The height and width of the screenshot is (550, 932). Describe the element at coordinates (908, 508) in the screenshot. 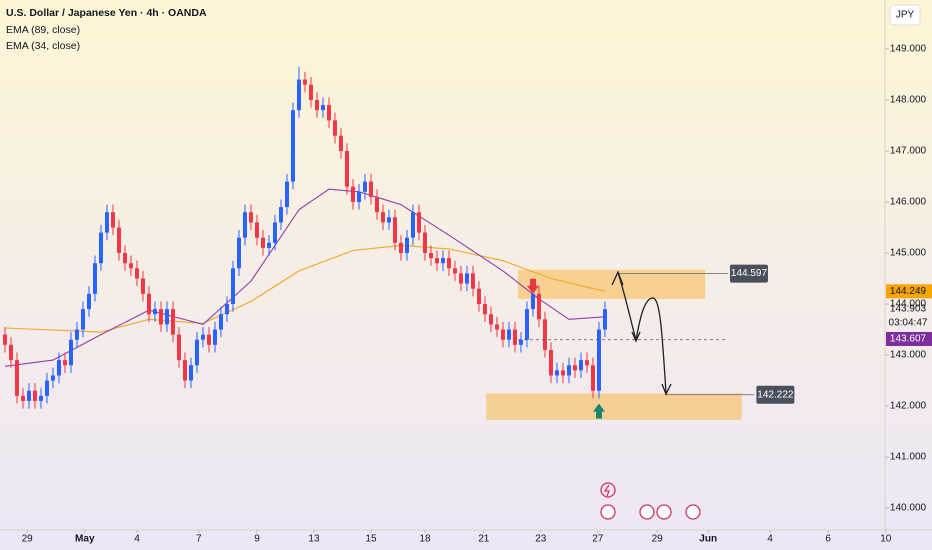

I see `y-tick-label: 140.000` at that location.